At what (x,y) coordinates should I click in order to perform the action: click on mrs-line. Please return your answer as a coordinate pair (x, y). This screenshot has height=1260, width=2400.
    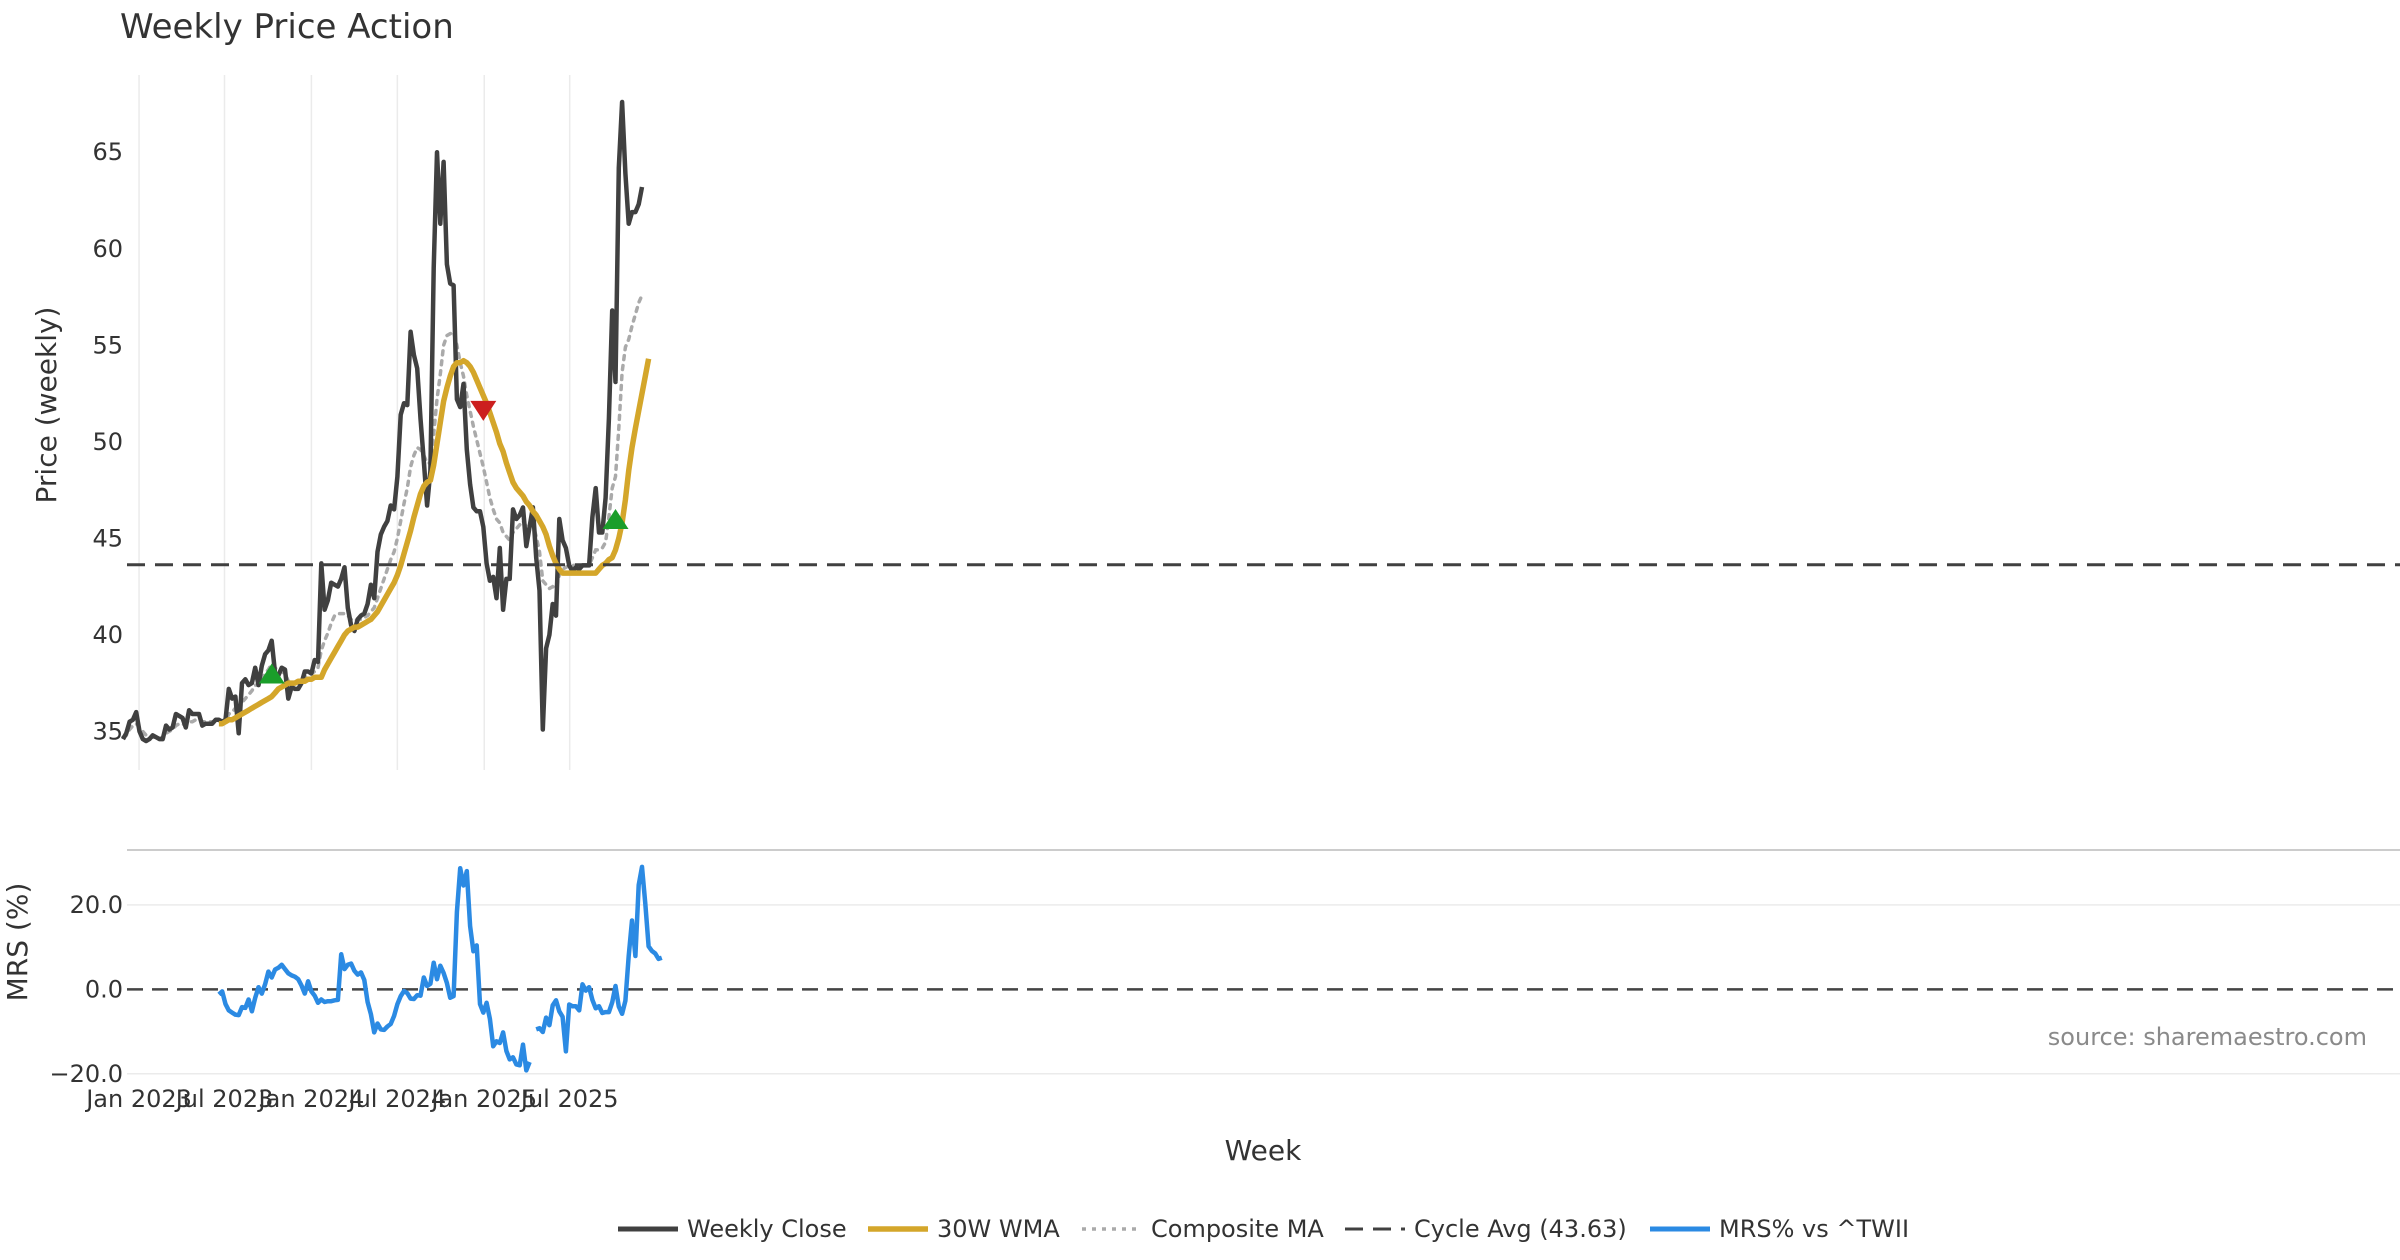
    Looking at the image, I should click on (440, 968).